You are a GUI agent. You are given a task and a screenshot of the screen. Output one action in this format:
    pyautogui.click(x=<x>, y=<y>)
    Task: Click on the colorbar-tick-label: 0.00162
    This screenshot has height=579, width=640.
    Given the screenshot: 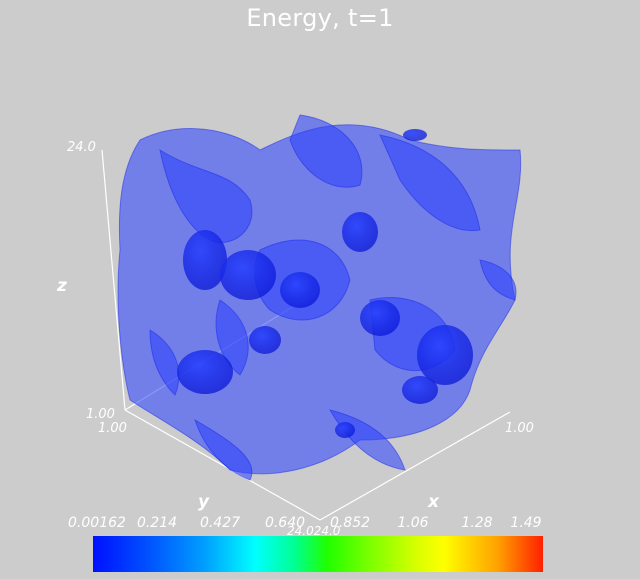 What is the action you would take?
    pyautogui.click(x=97, y=523)
    